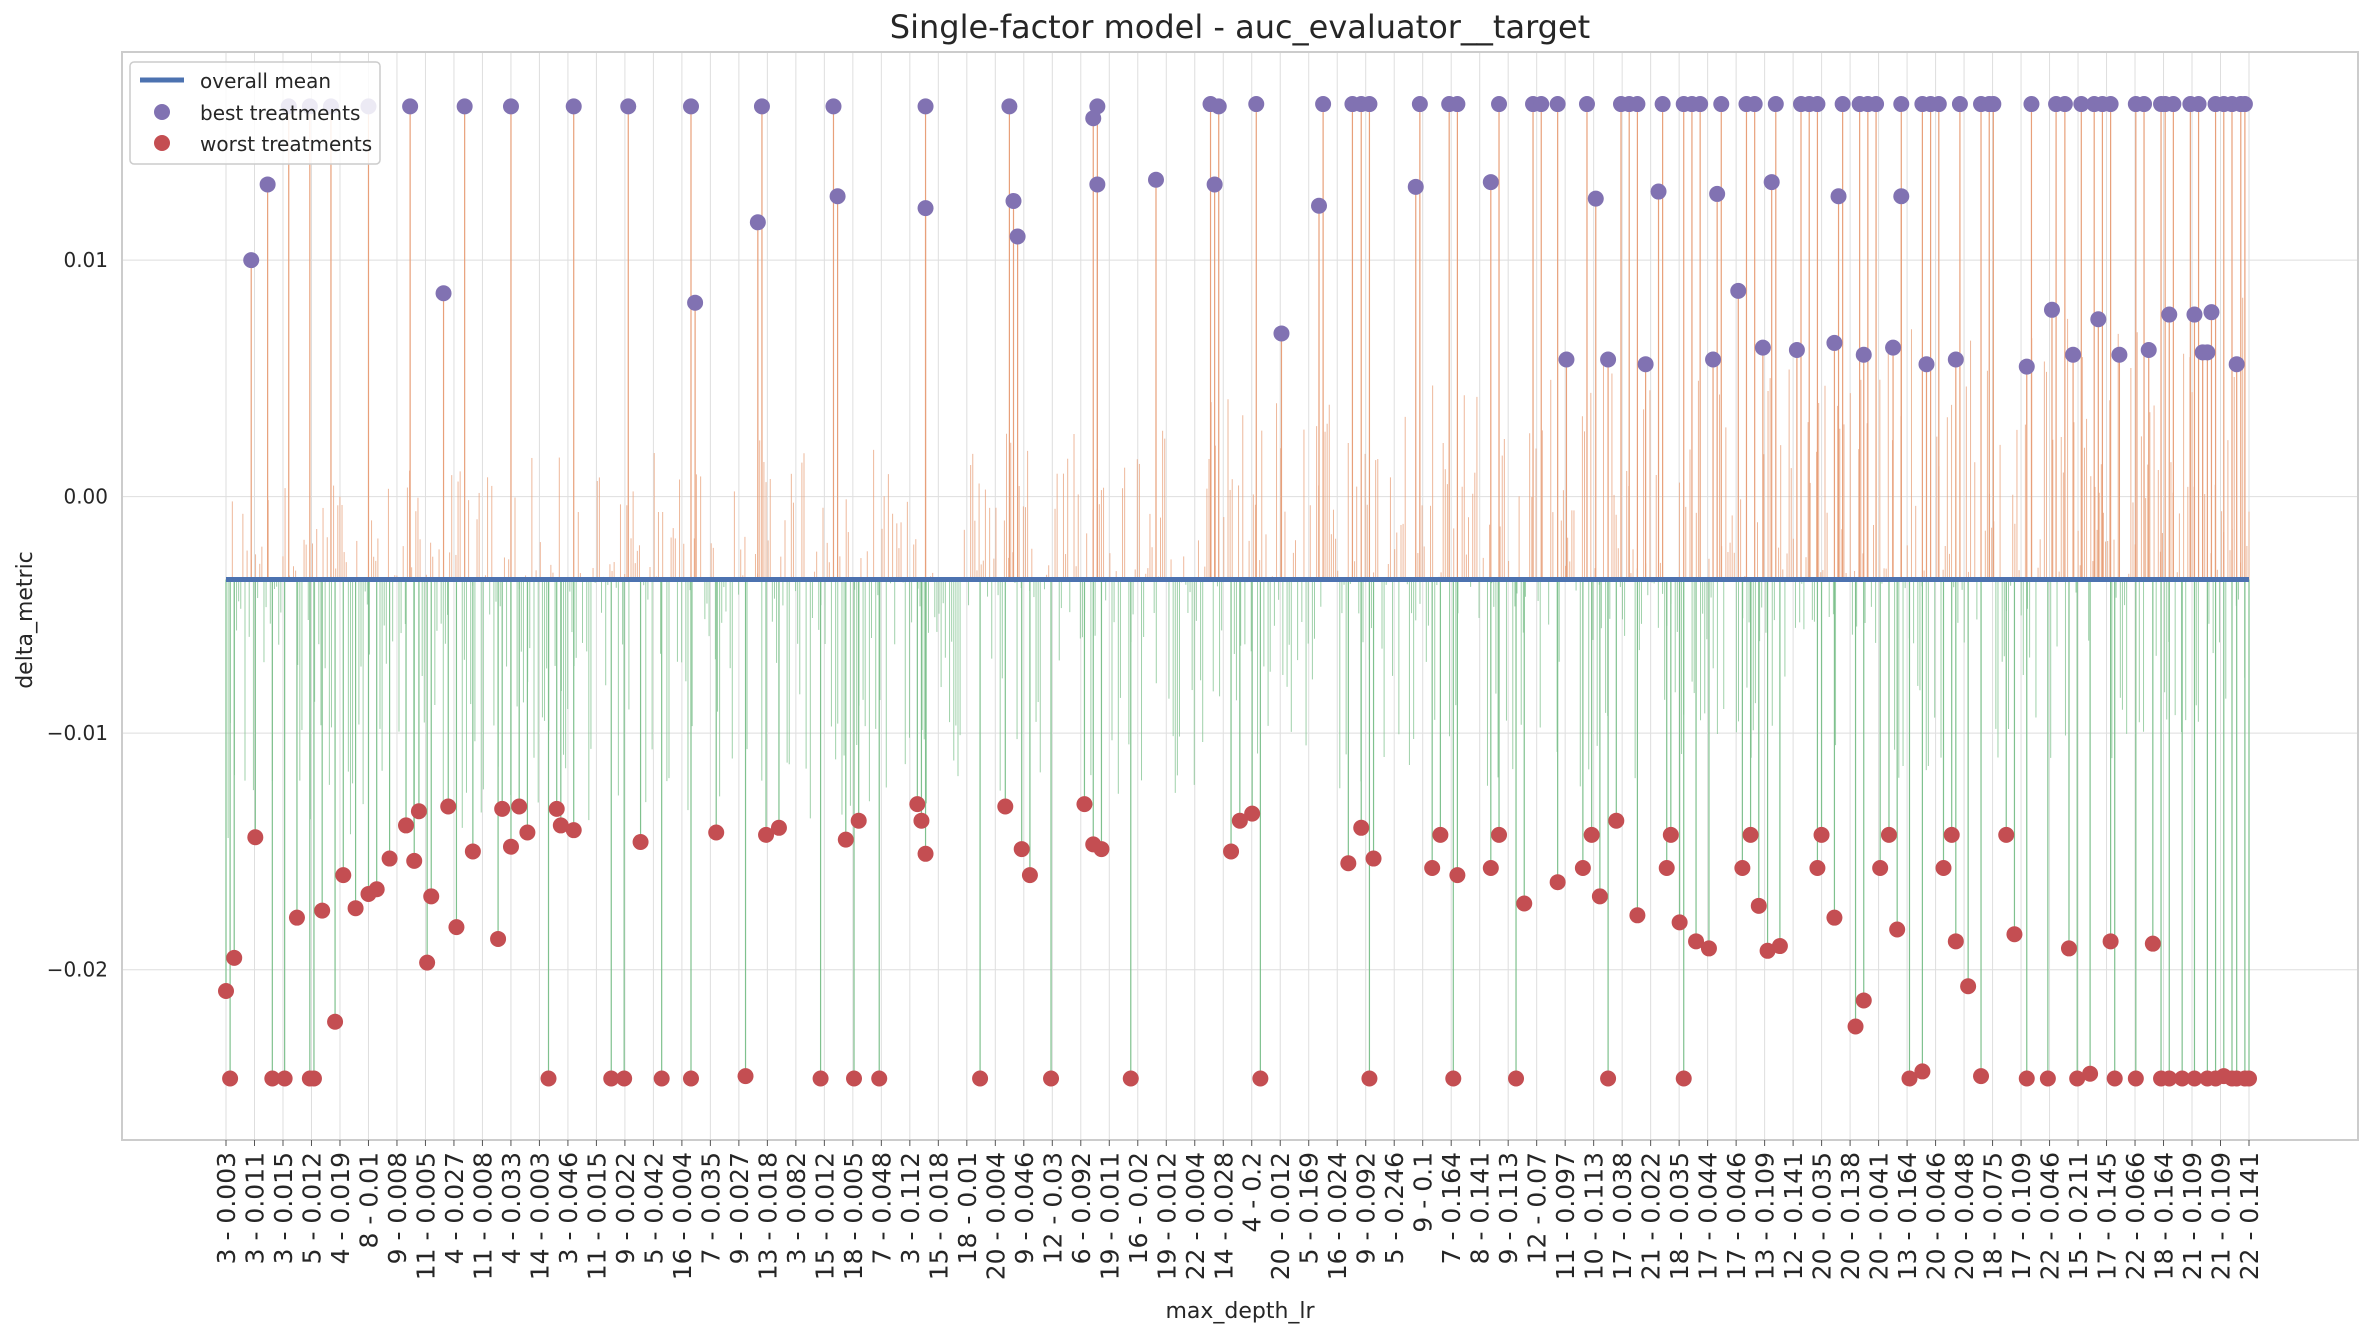 Image resolution: width=2372 pixels, height=1339 pixels. What do you see at coordinates (539, 1216) in the screenshot?
I see `x-tick-label: 14 - 0.003` at bounding box center [539, 1216].